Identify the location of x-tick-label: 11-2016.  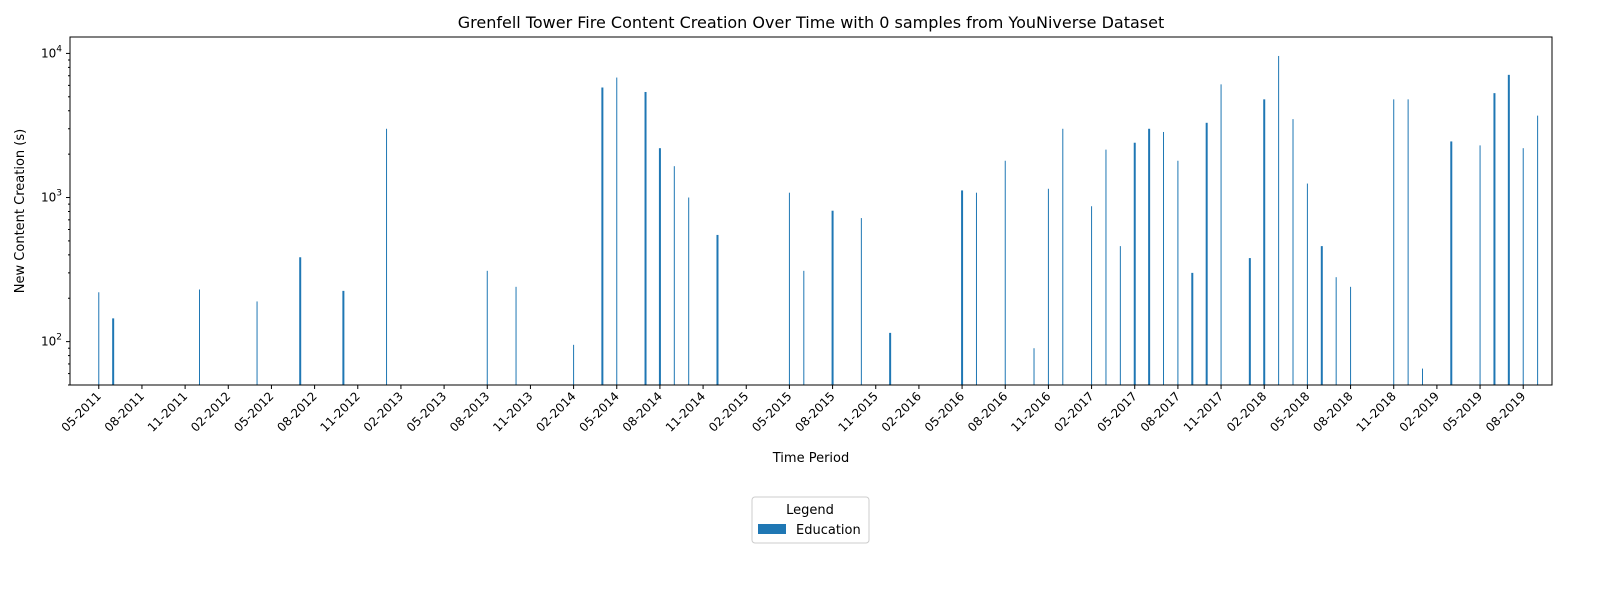
(1030, 411).